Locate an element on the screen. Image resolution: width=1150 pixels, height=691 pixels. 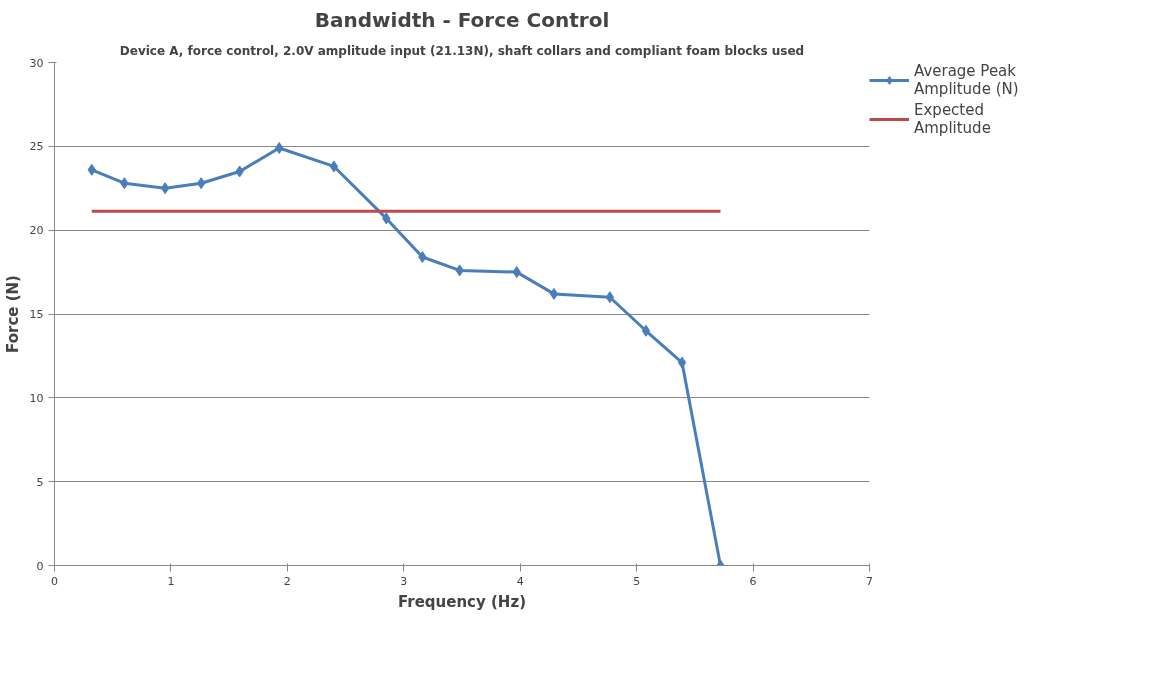
y-axis-title: Force (N) is located at coordinates (12, 314).